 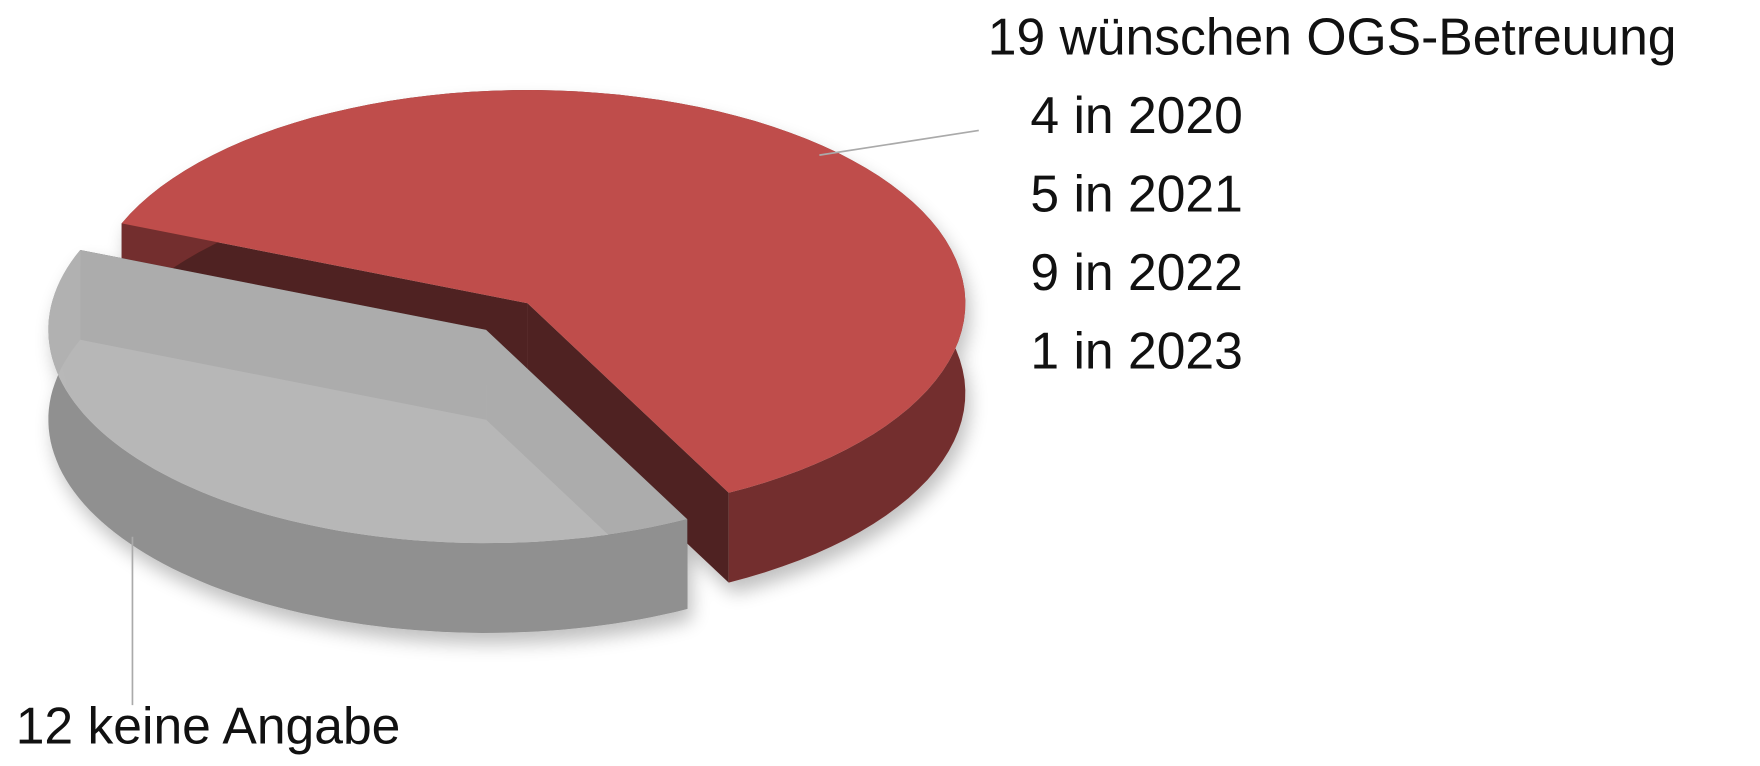 What do you see at coordinates (1332, 36) in the screenshot?
I see `data-label: 19 wünschen OGS-Betreuung` at bounding box center [1332, 36].